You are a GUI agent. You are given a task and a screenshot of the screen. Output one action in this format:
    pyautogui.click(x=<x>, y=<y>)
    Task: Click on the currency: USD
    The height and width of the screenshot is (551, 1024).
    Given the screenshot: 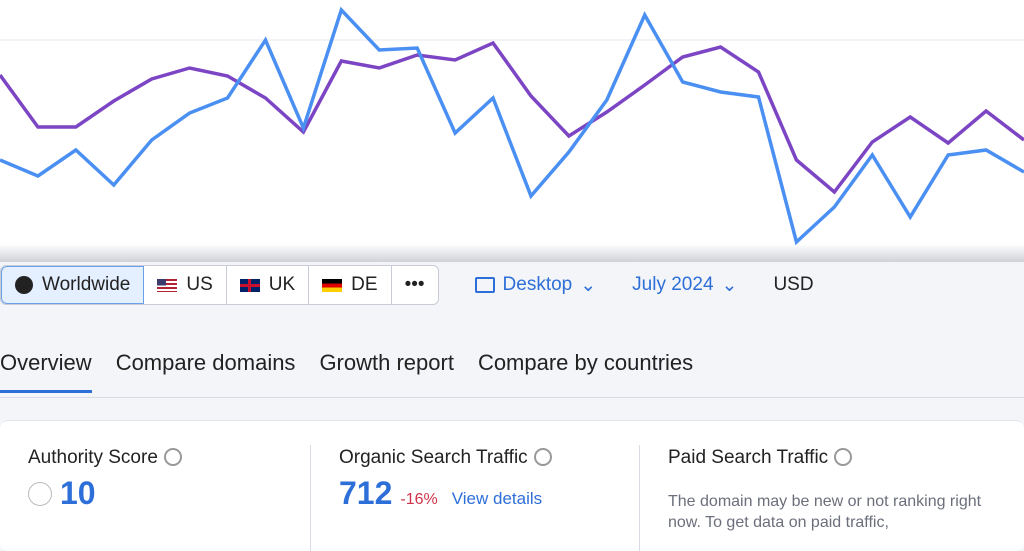 What is the action you would take?
    pyautogui.click(x=793, y=285)
    